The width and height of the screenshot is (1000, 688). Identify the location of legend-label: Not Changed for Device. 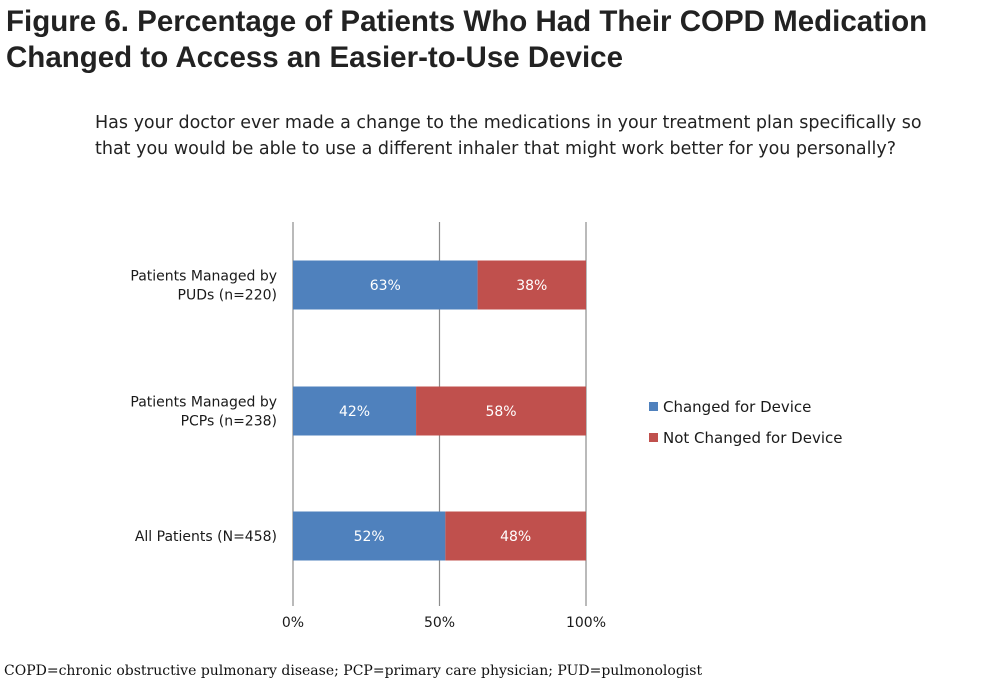
(752, 438).